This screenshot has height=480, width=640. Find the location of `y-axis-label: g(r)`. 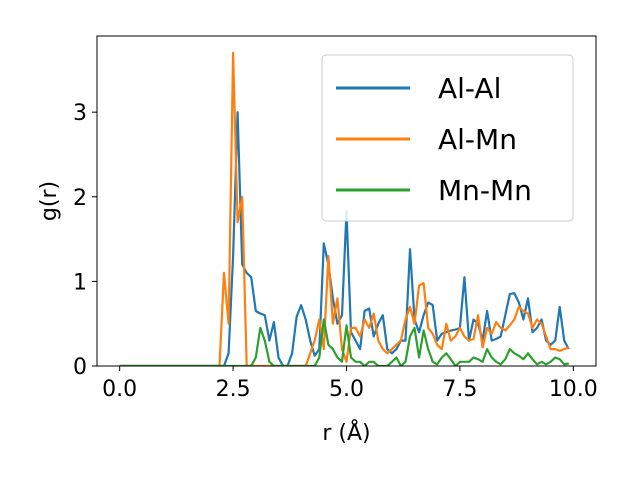

y-axis-label: g(r) is located at coordinates (49, 201).